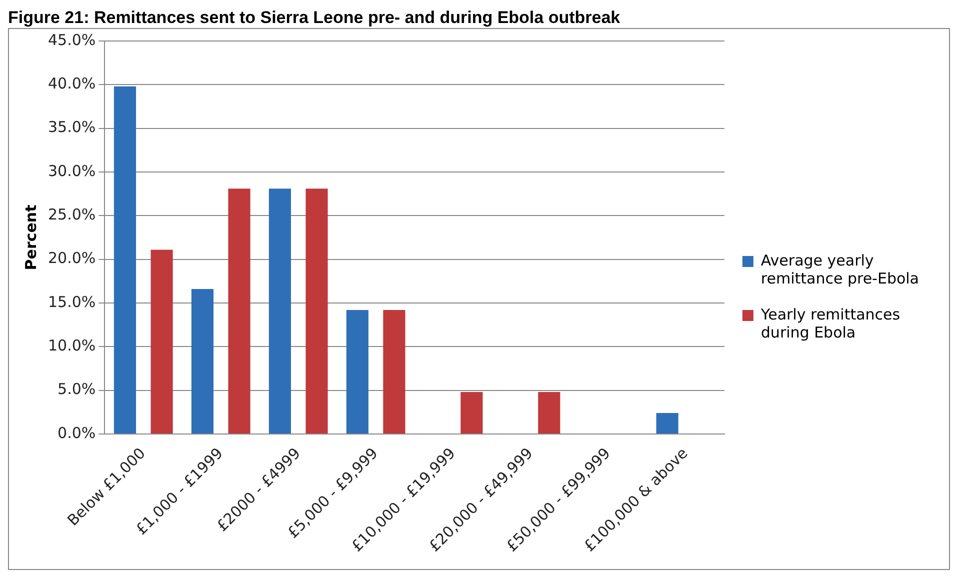  What do you see at coordinates (72, 258) in the screenshot?
I see `y-tick-label: 20.0%` at bounding box center [72, 258].